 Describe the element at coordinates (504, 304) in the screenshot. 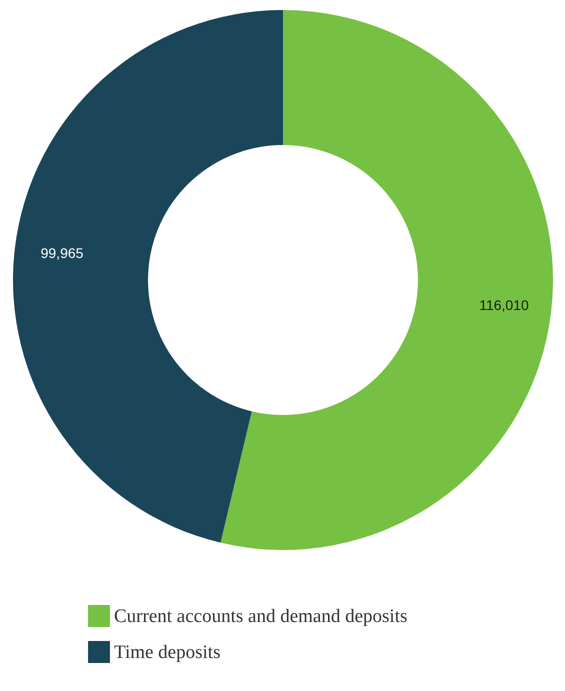

I see `data-label: 116,010` at that location.